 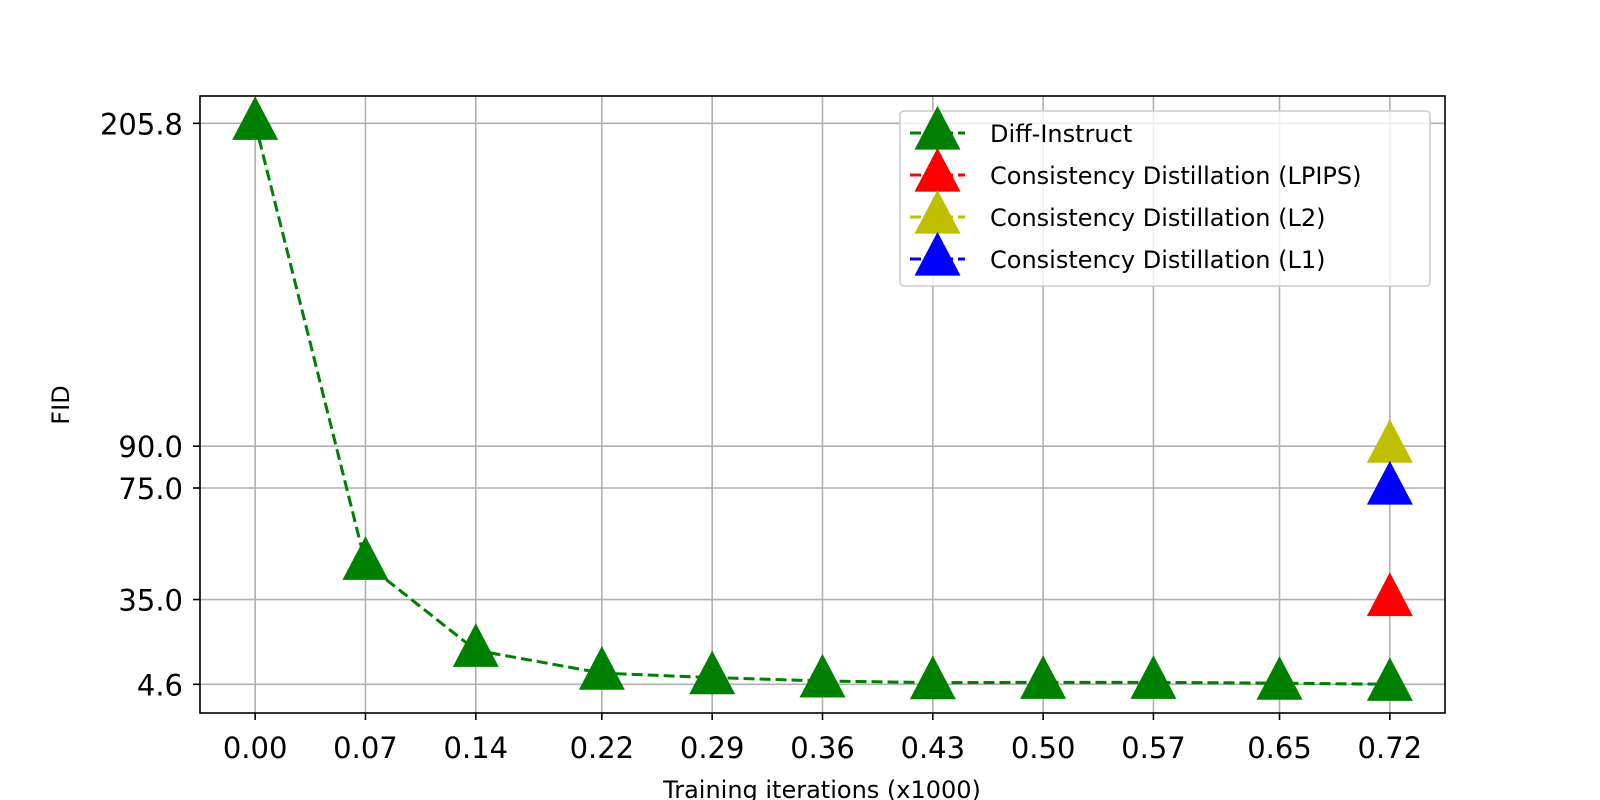 I want to click on y-tick-label: 75.0, so click(x=150, y=489).